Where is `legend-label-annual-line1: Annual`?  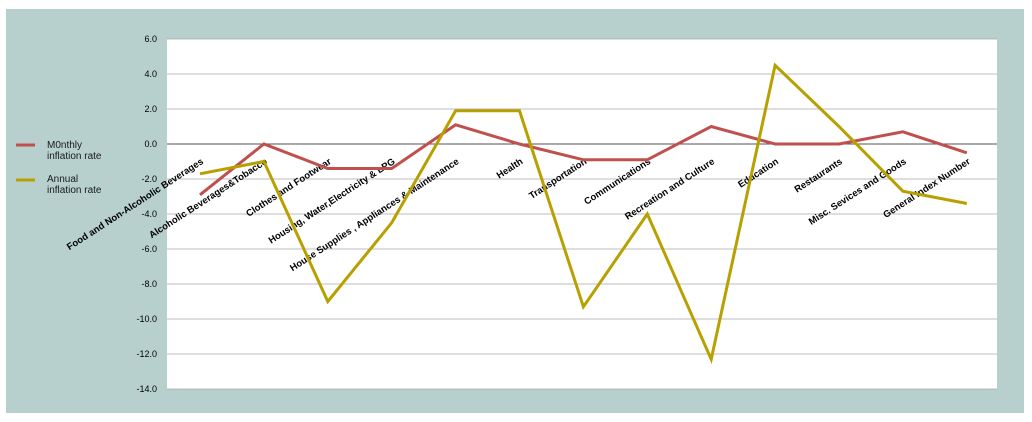
legend-label-annual-line1: Annual is located at coordinates (62, 179).